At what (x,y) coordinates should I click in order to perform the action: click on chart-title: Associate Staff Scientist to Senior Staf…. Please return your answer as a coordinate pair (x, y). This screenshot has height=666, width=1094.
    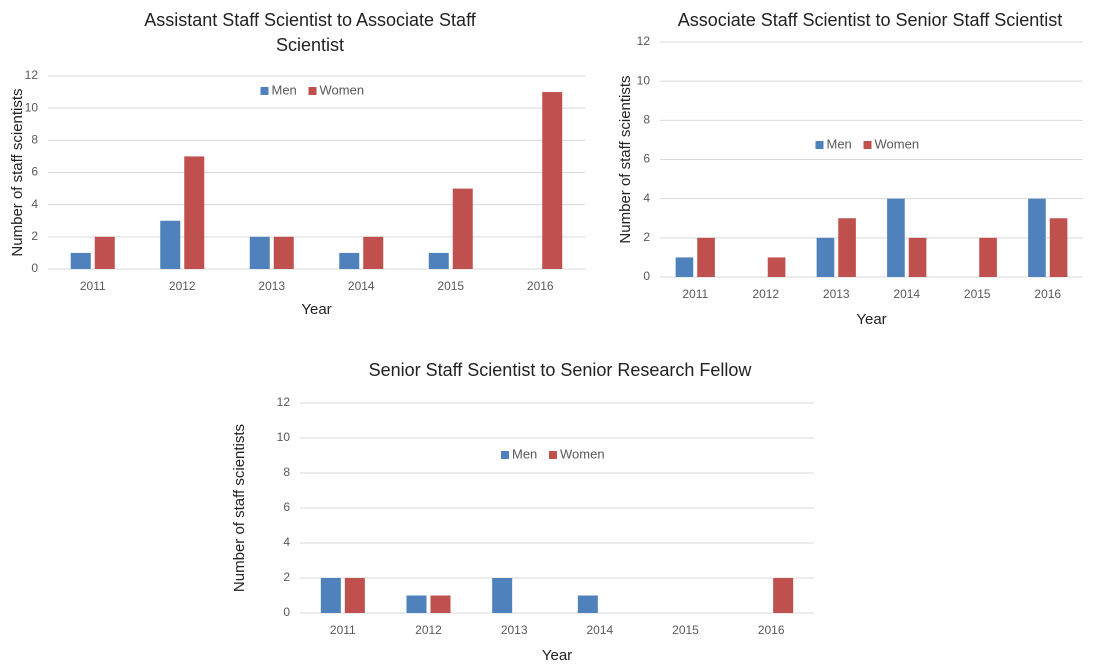
    Looking at the image, I should click on (870, 20).